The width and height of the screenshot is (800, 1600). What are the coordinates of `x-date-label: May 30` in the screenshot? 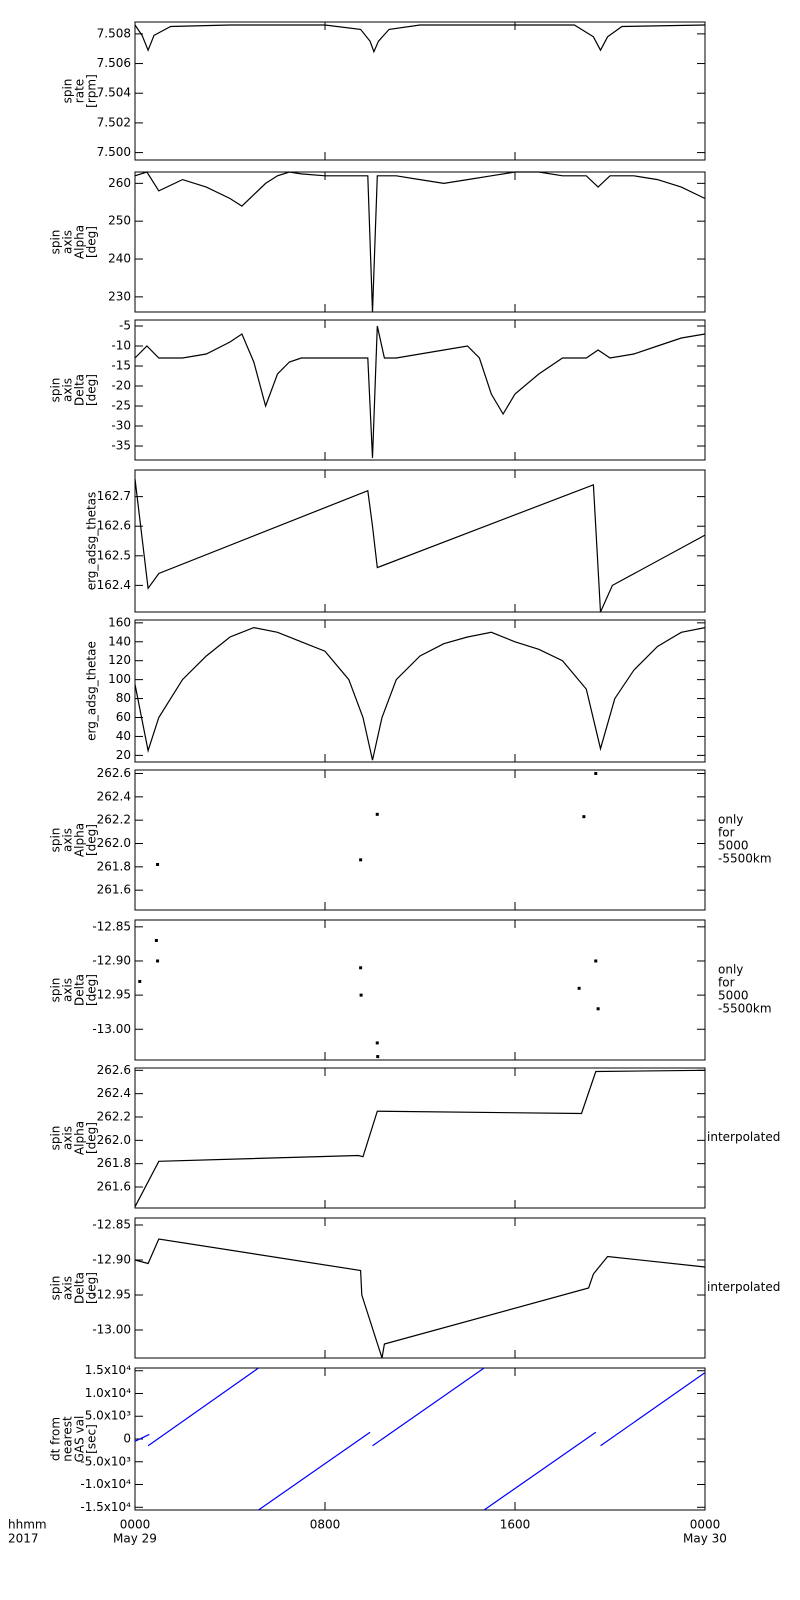 It's located at (705, 1539).